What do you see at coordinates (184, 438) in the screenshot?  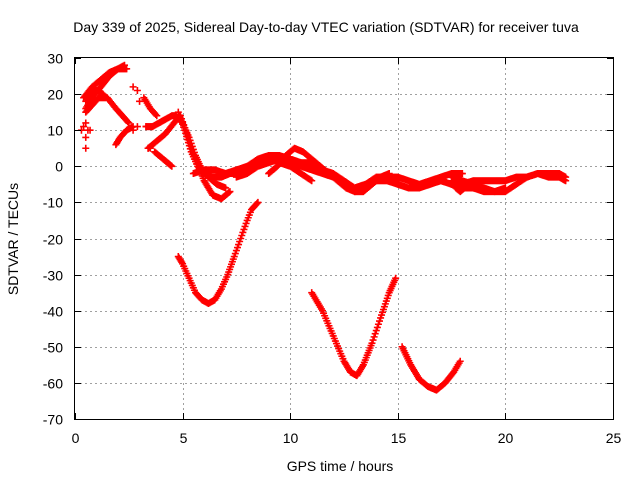 I see `x-tick-label: 5` at bounding box center [184, 438].